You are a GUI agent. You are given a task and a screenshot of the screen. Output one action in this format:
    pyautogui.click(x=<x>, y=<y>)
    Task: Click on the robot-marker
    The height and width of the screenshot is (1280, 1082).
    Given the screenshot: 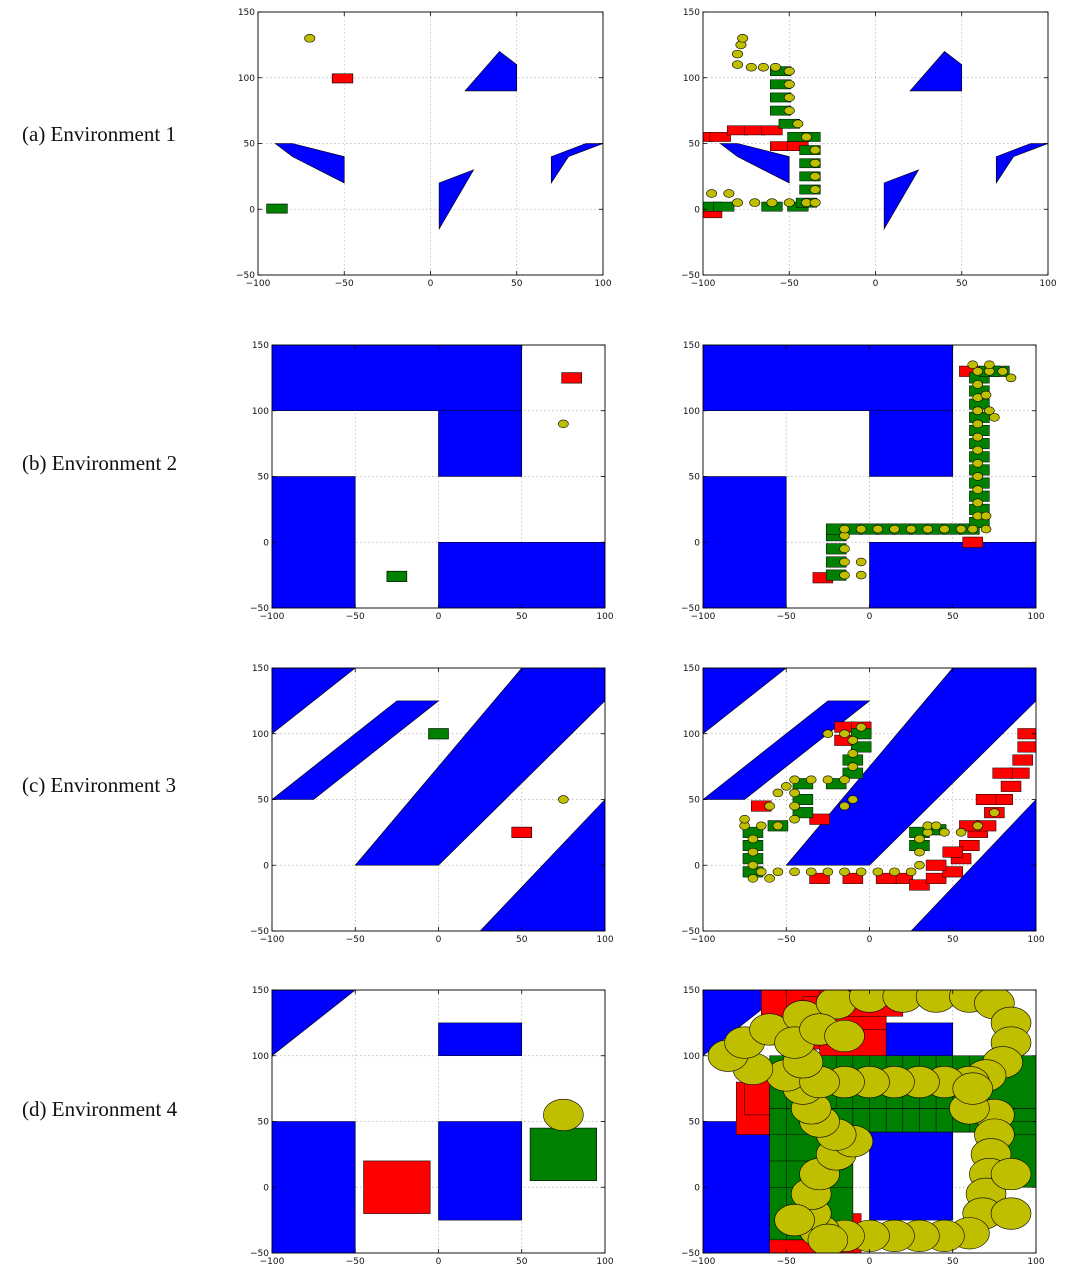 What is the action you would take?
    pyautogui.click(x=310, y=38)
    